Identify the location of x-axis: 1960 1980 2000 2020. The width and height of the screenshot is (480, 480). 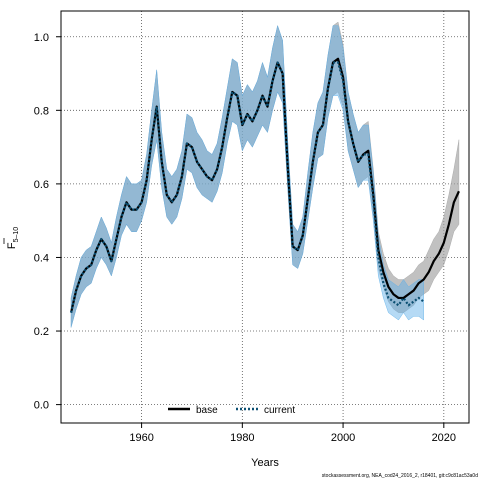
(292, 433).